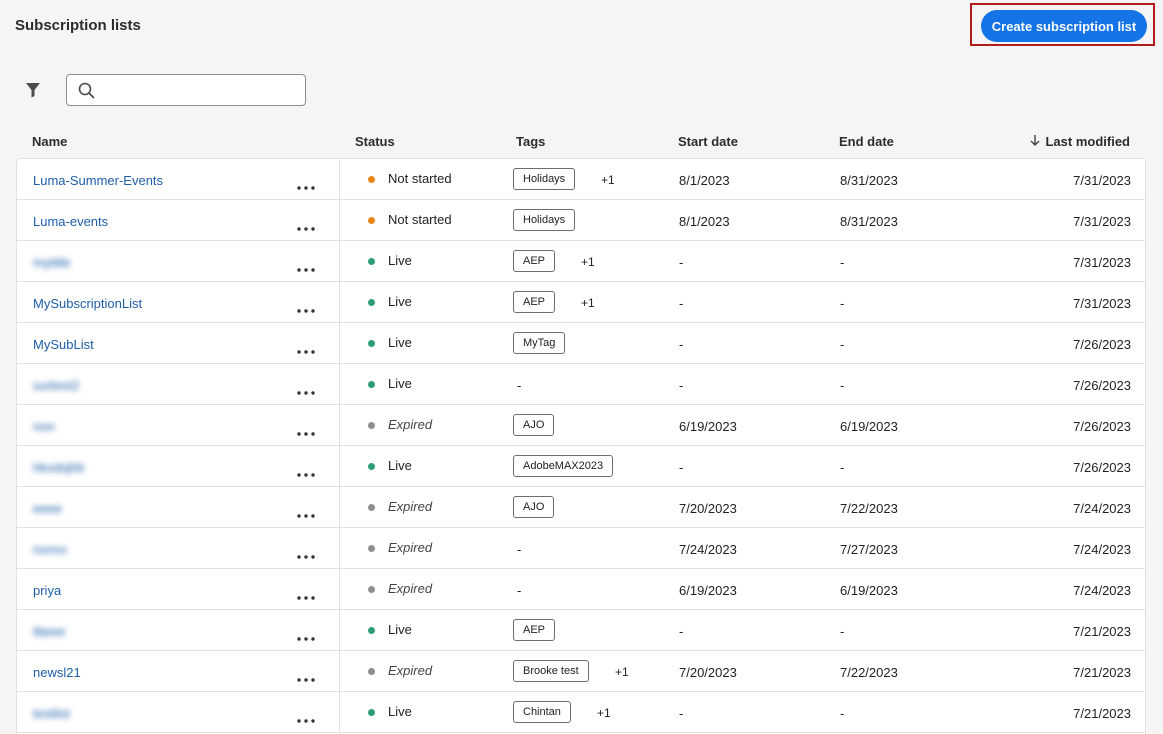 The height and width of the screenshot is (734, 1163). I want to click on table-row: testlist Live Chintan +1 - - 7/21/2023, so click(581, 712).